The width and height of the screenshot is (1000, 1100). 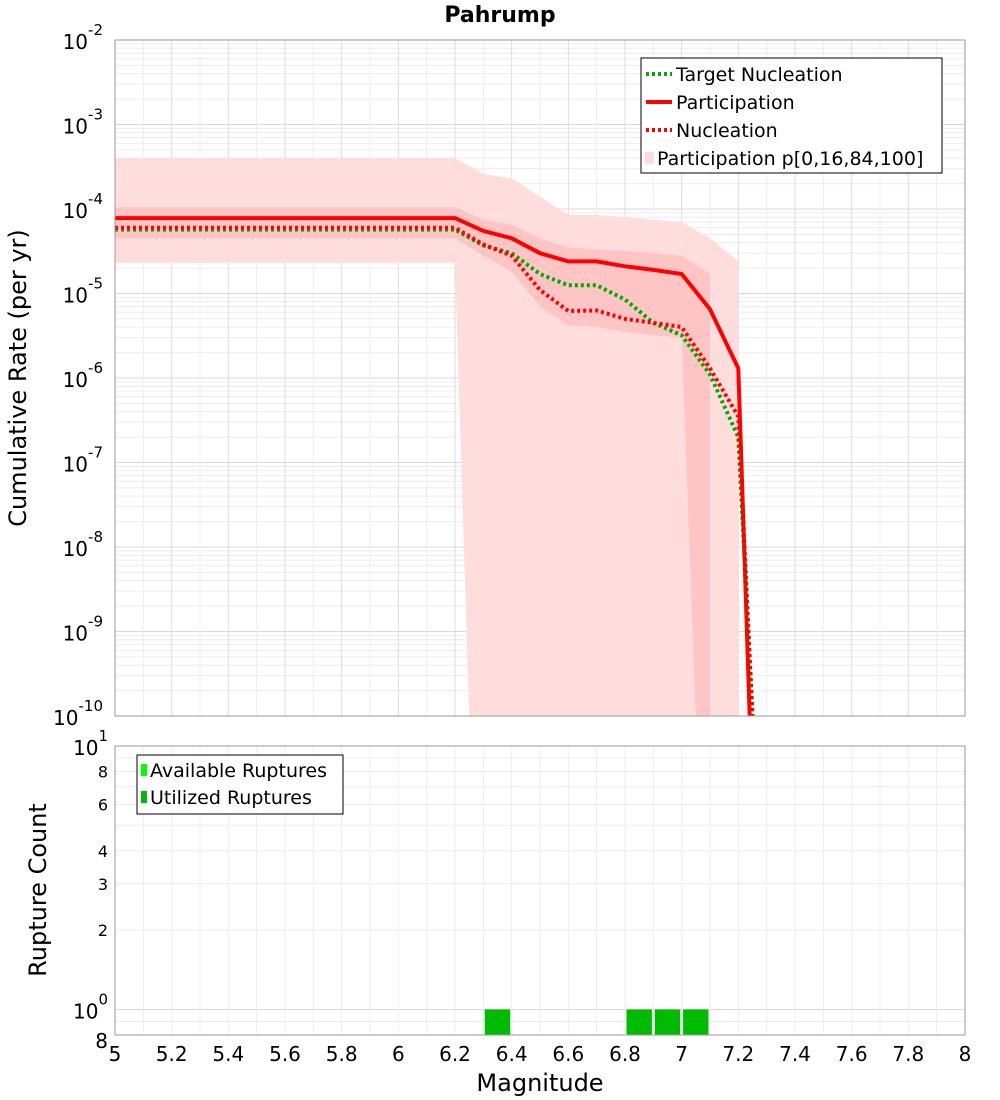 What do you see at coordinates (398, 1054) in the screenshot?
I see `x-tick-label: 6` at bounding box center [398, 1054].